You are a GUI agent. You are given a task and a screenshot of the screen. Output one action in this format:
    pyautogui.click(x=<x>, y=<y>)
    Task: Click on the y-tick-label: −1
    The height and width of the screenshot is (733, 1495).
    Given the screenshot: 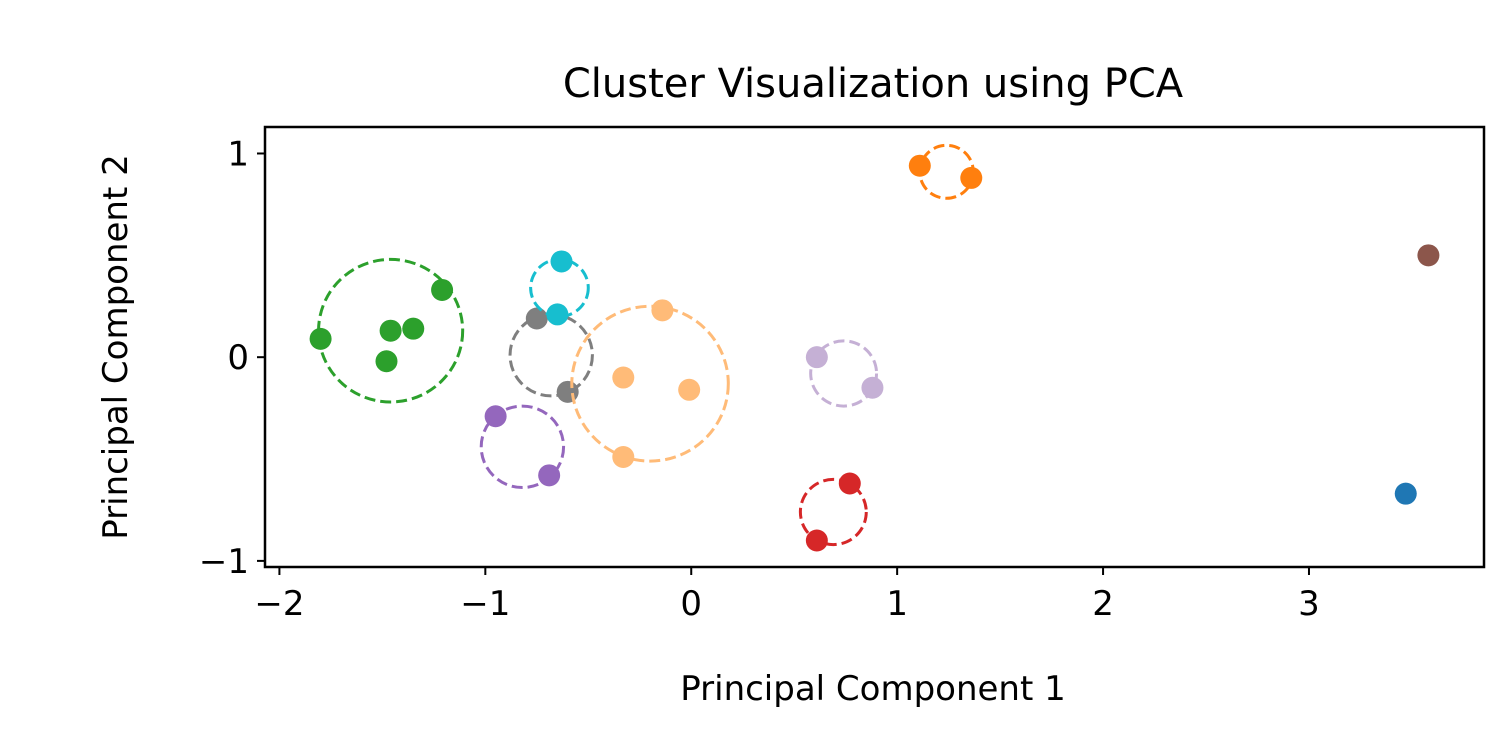 What is the action you would take?
    pyautogui.click(x=224, y=562)
    